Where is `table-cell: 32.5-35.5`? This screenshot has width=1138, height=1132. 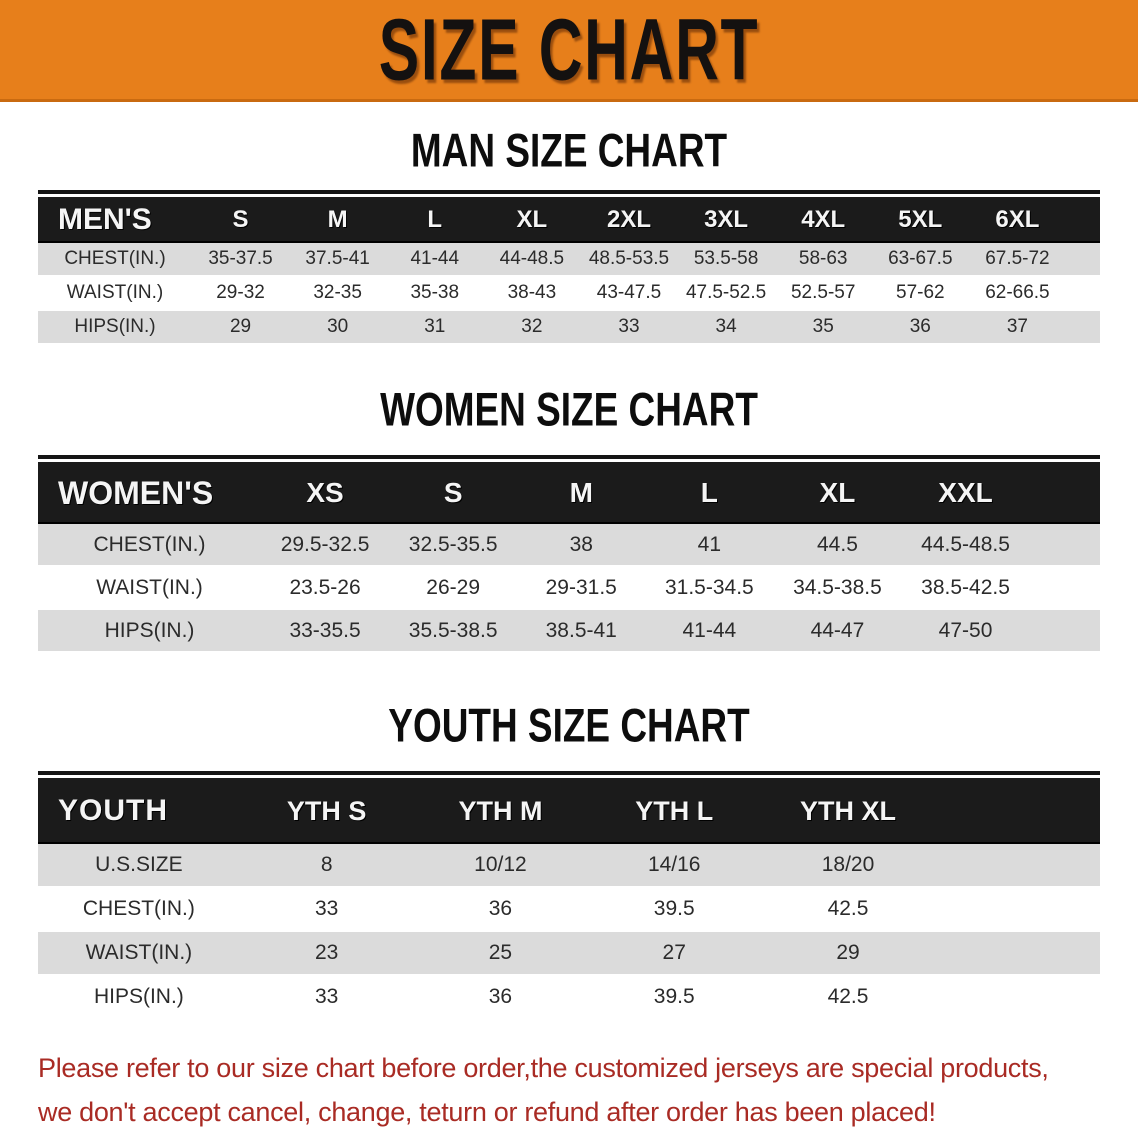 table-cell: 32.5-35.5 is located at coordinates (453, 544).